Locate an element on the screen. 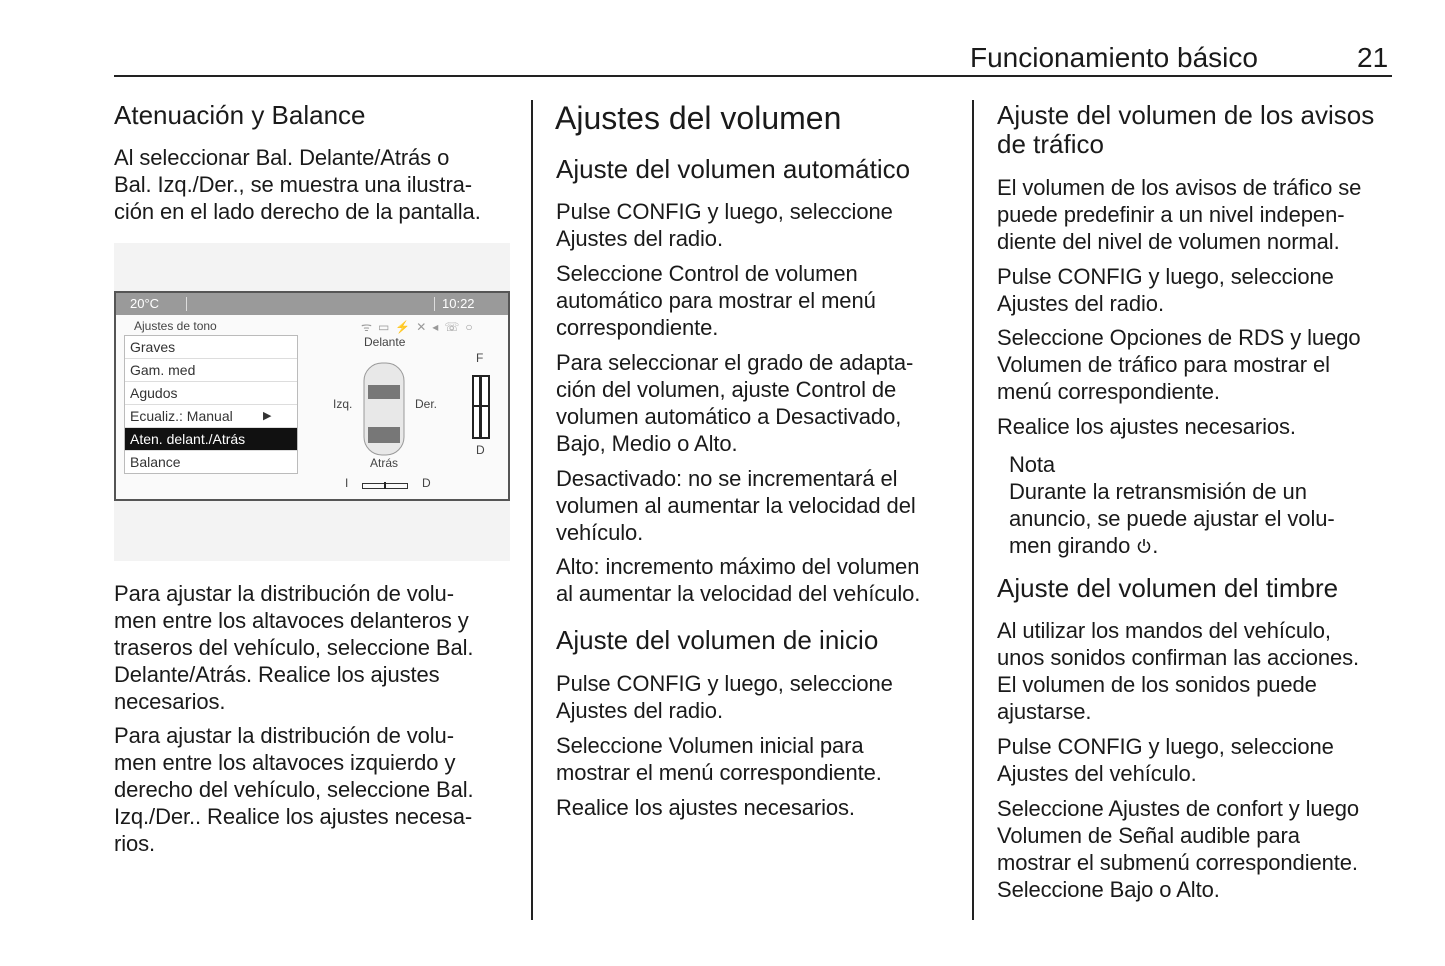 Image resolution: width=1445 pixels, height=966 pixels. status-bar: 20°C 10:22 is located at coordinates (312, 304).